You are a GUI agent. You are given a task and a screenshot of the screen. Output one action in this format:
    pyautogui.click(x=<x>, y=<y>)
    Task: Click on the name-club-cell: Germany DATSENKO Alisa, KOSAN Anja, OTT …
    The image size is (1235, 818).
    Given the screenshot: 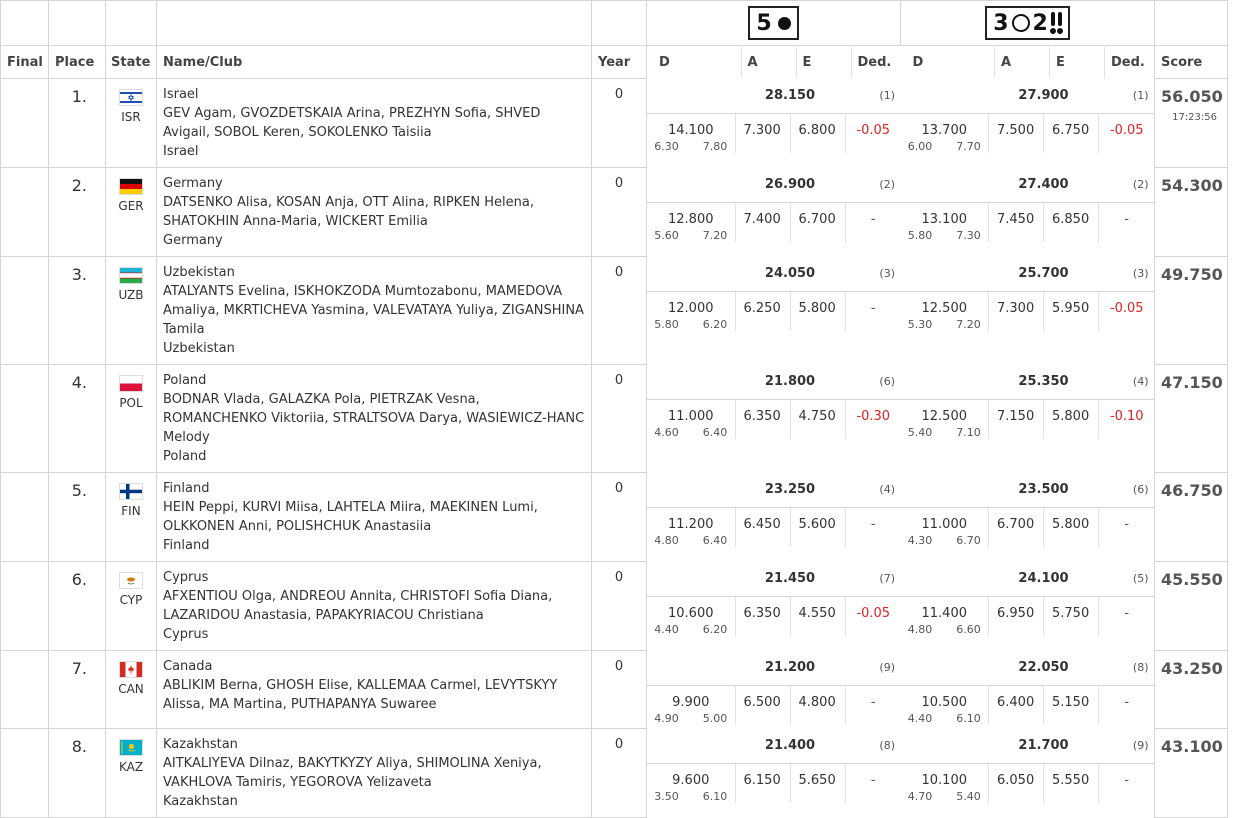 What is the action you would take?
    pyautogui.click(x=374, y=212)
    